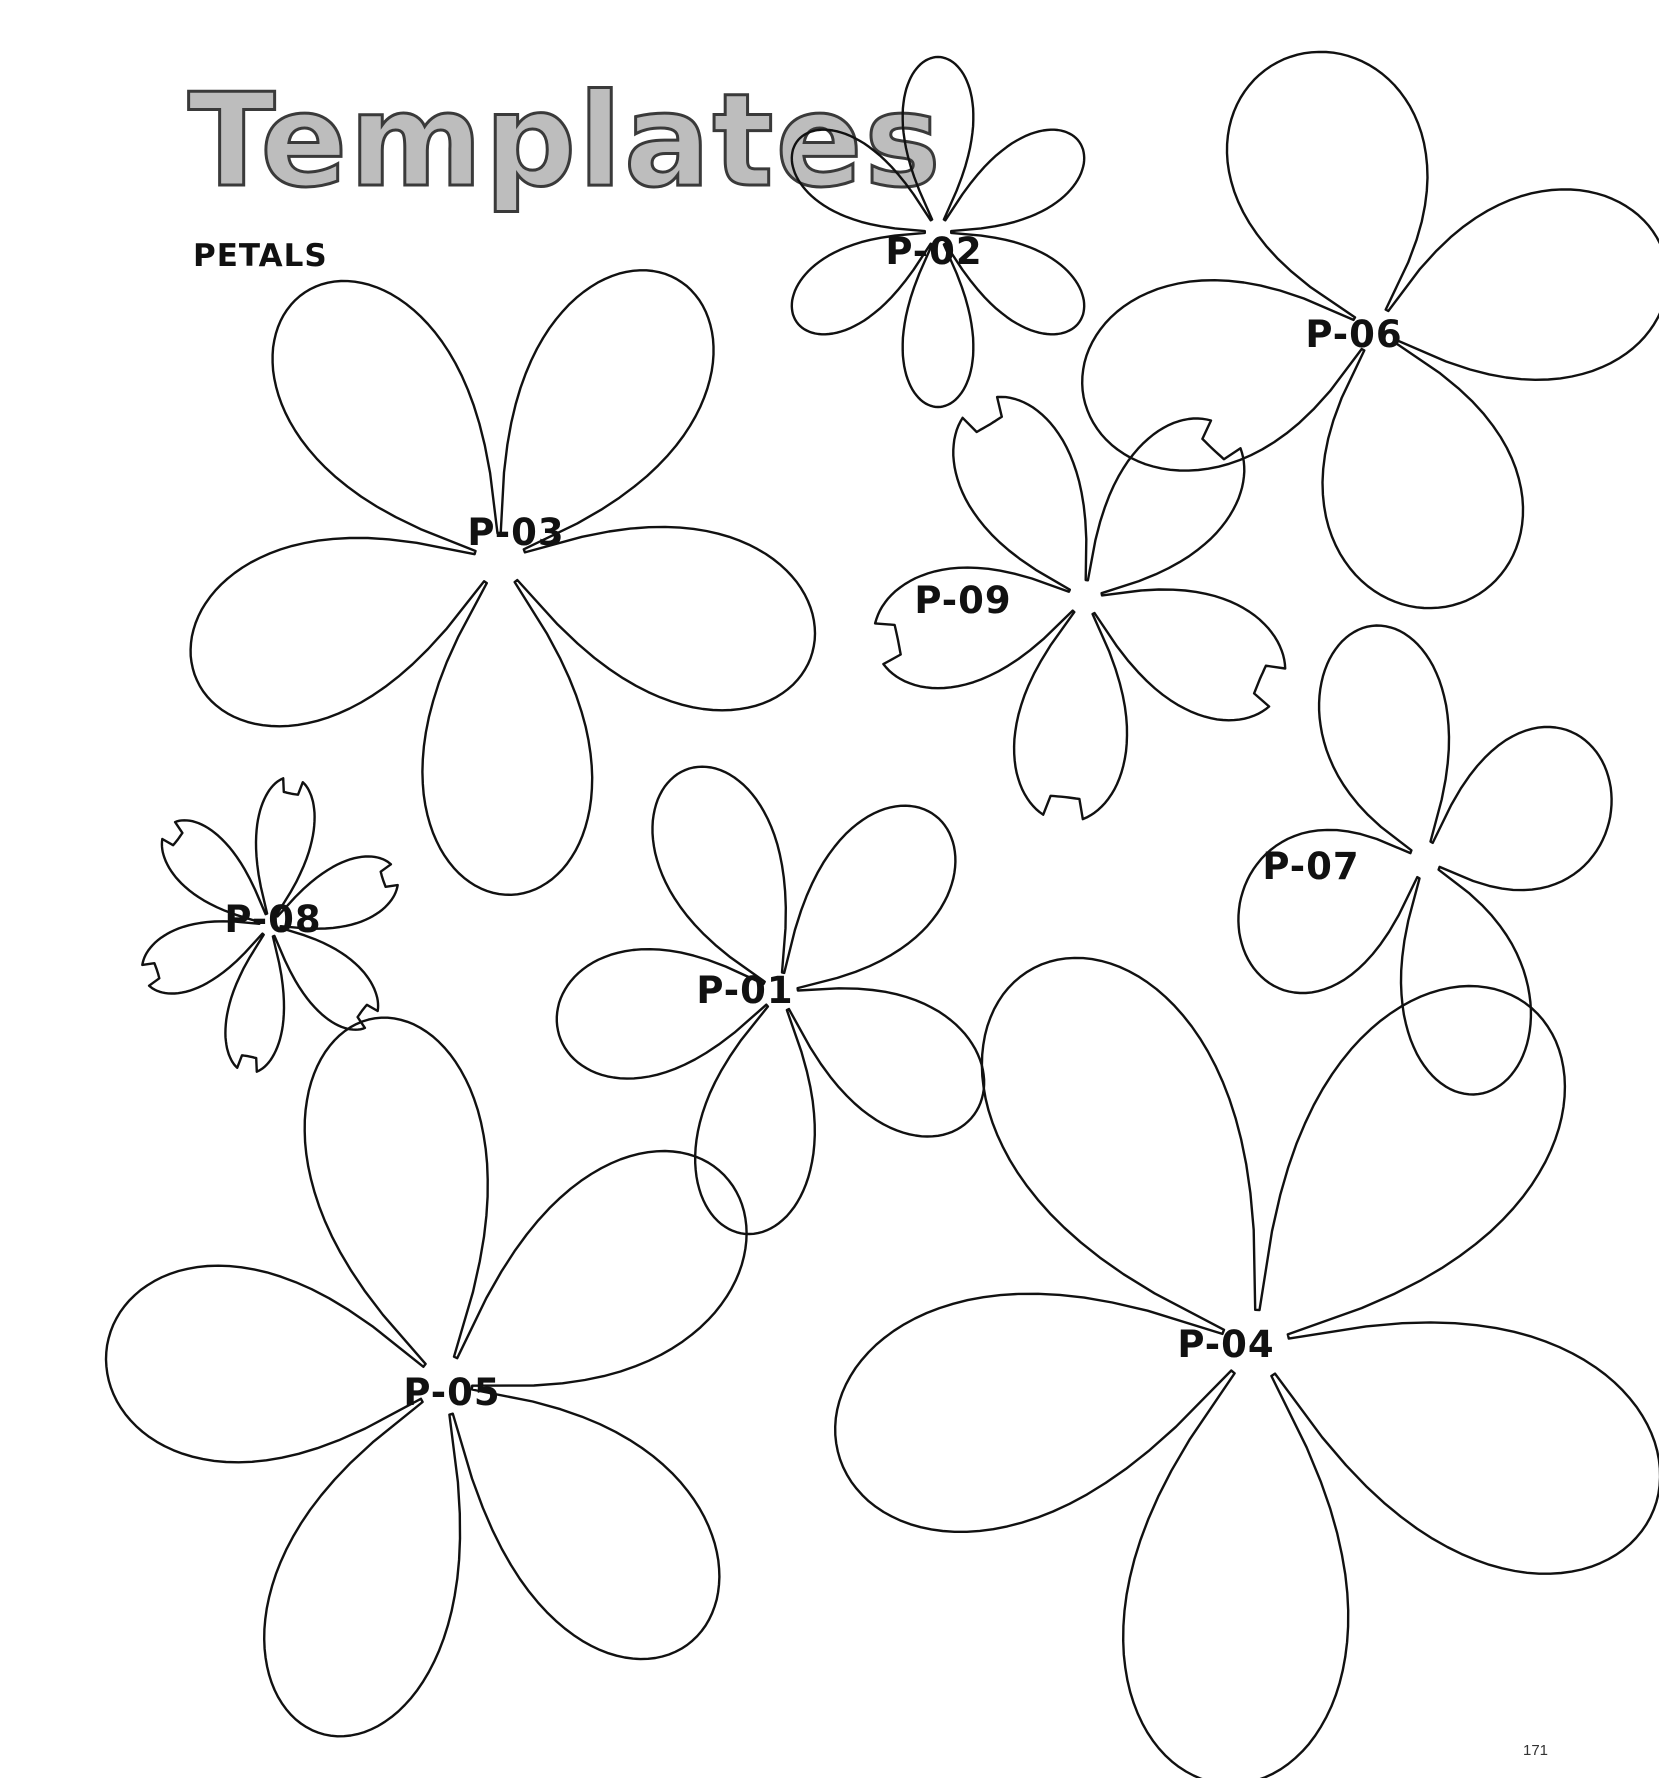 The width and height of the screenshot is (1659, 1778). Describe the element at coordinates (451, 1392) in the screenshot. I see `template-label-p-05: P-05` at that location.